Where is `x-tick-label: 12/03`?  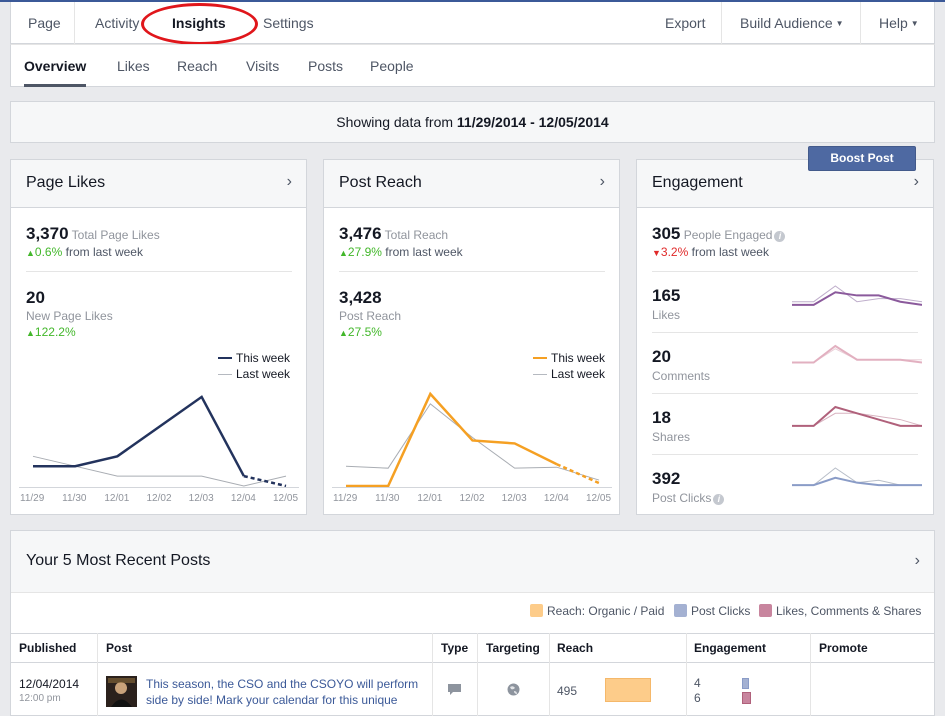 x-tick-label: 12/03 is located at coordinates (201, 498).